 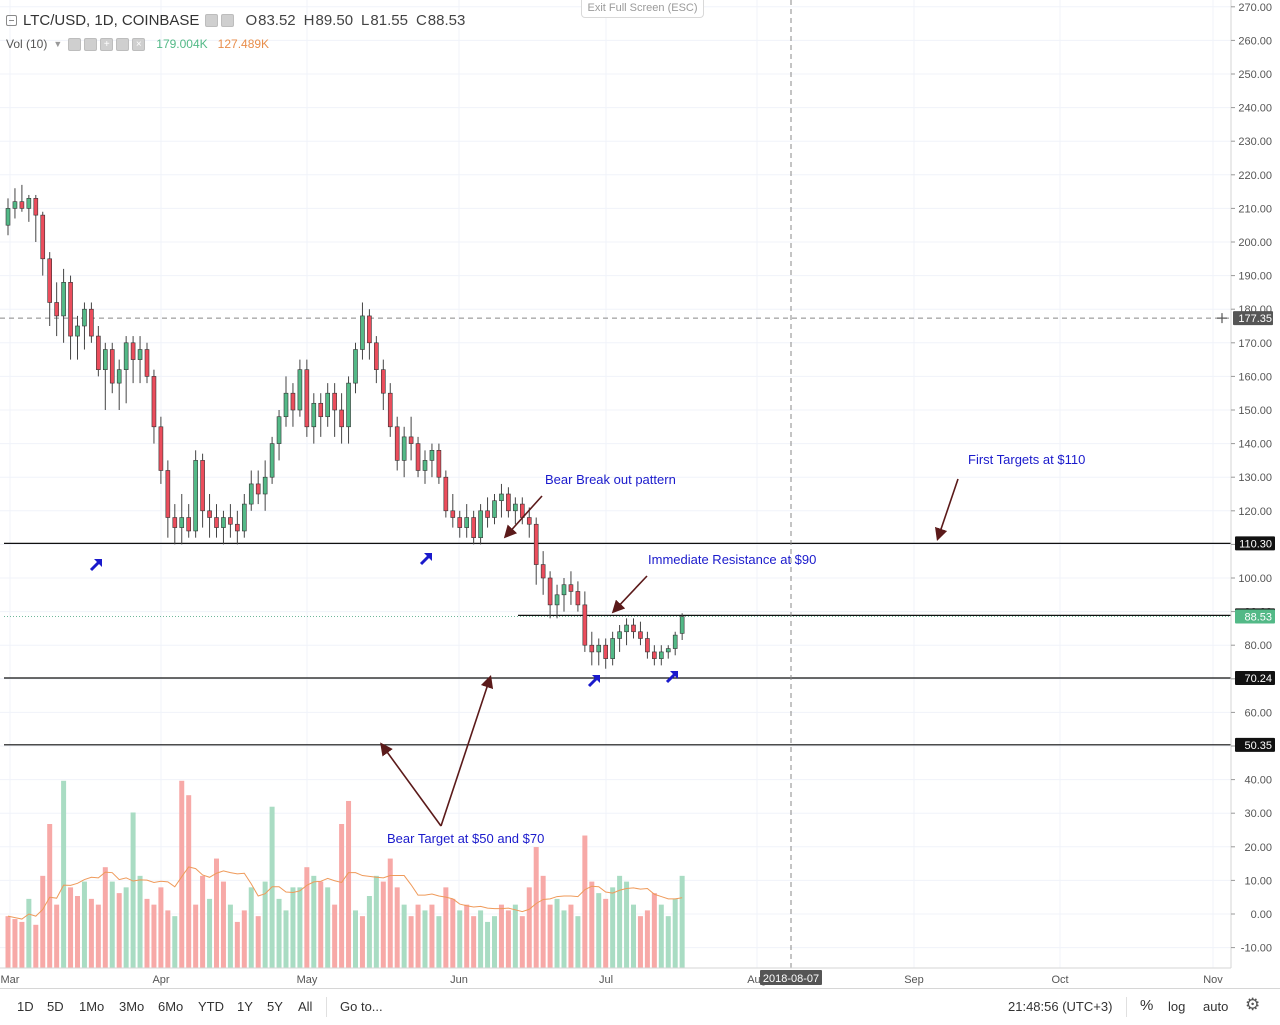 I want to click on symbol-label: LTC/USD, 1D, COINBASE, so click(x=111, y=20).